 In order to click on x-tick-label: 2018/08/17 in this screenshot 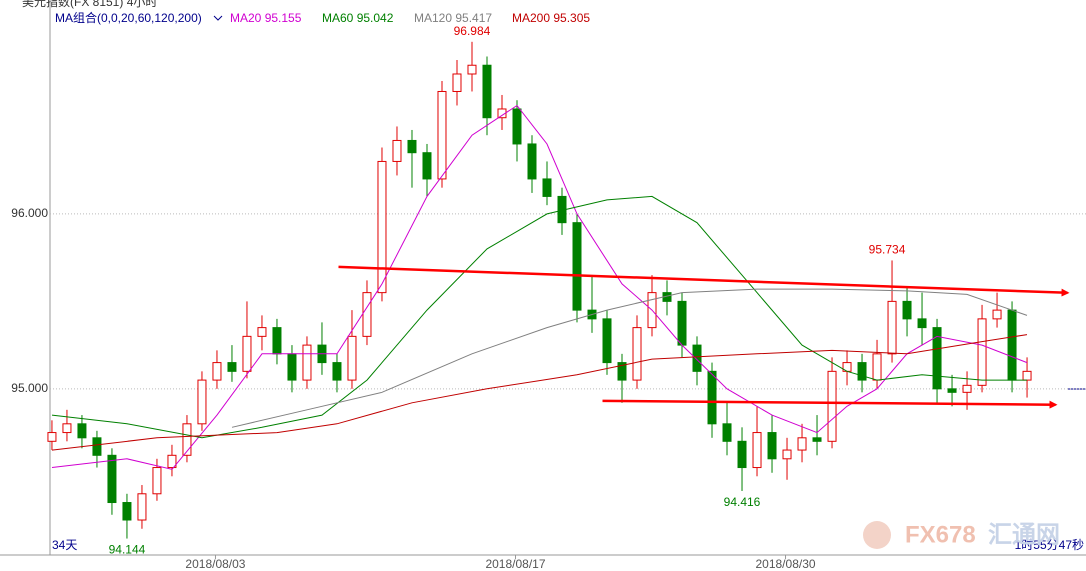, I will do `click(515, 564)`.